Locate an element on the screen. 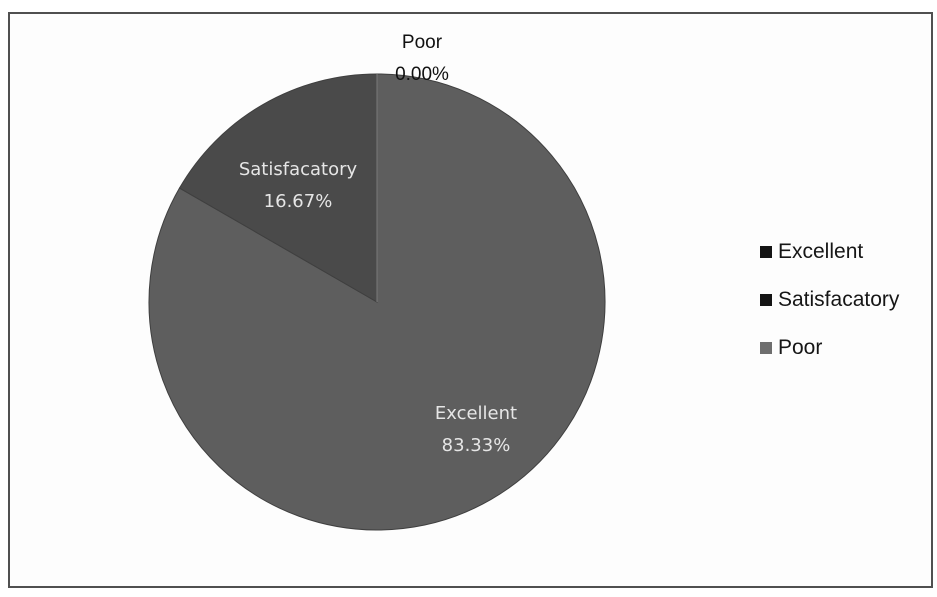 This screenshot has width=937, height=597. slice-label-poor-name: Poor is located at coordinates (422, 42).